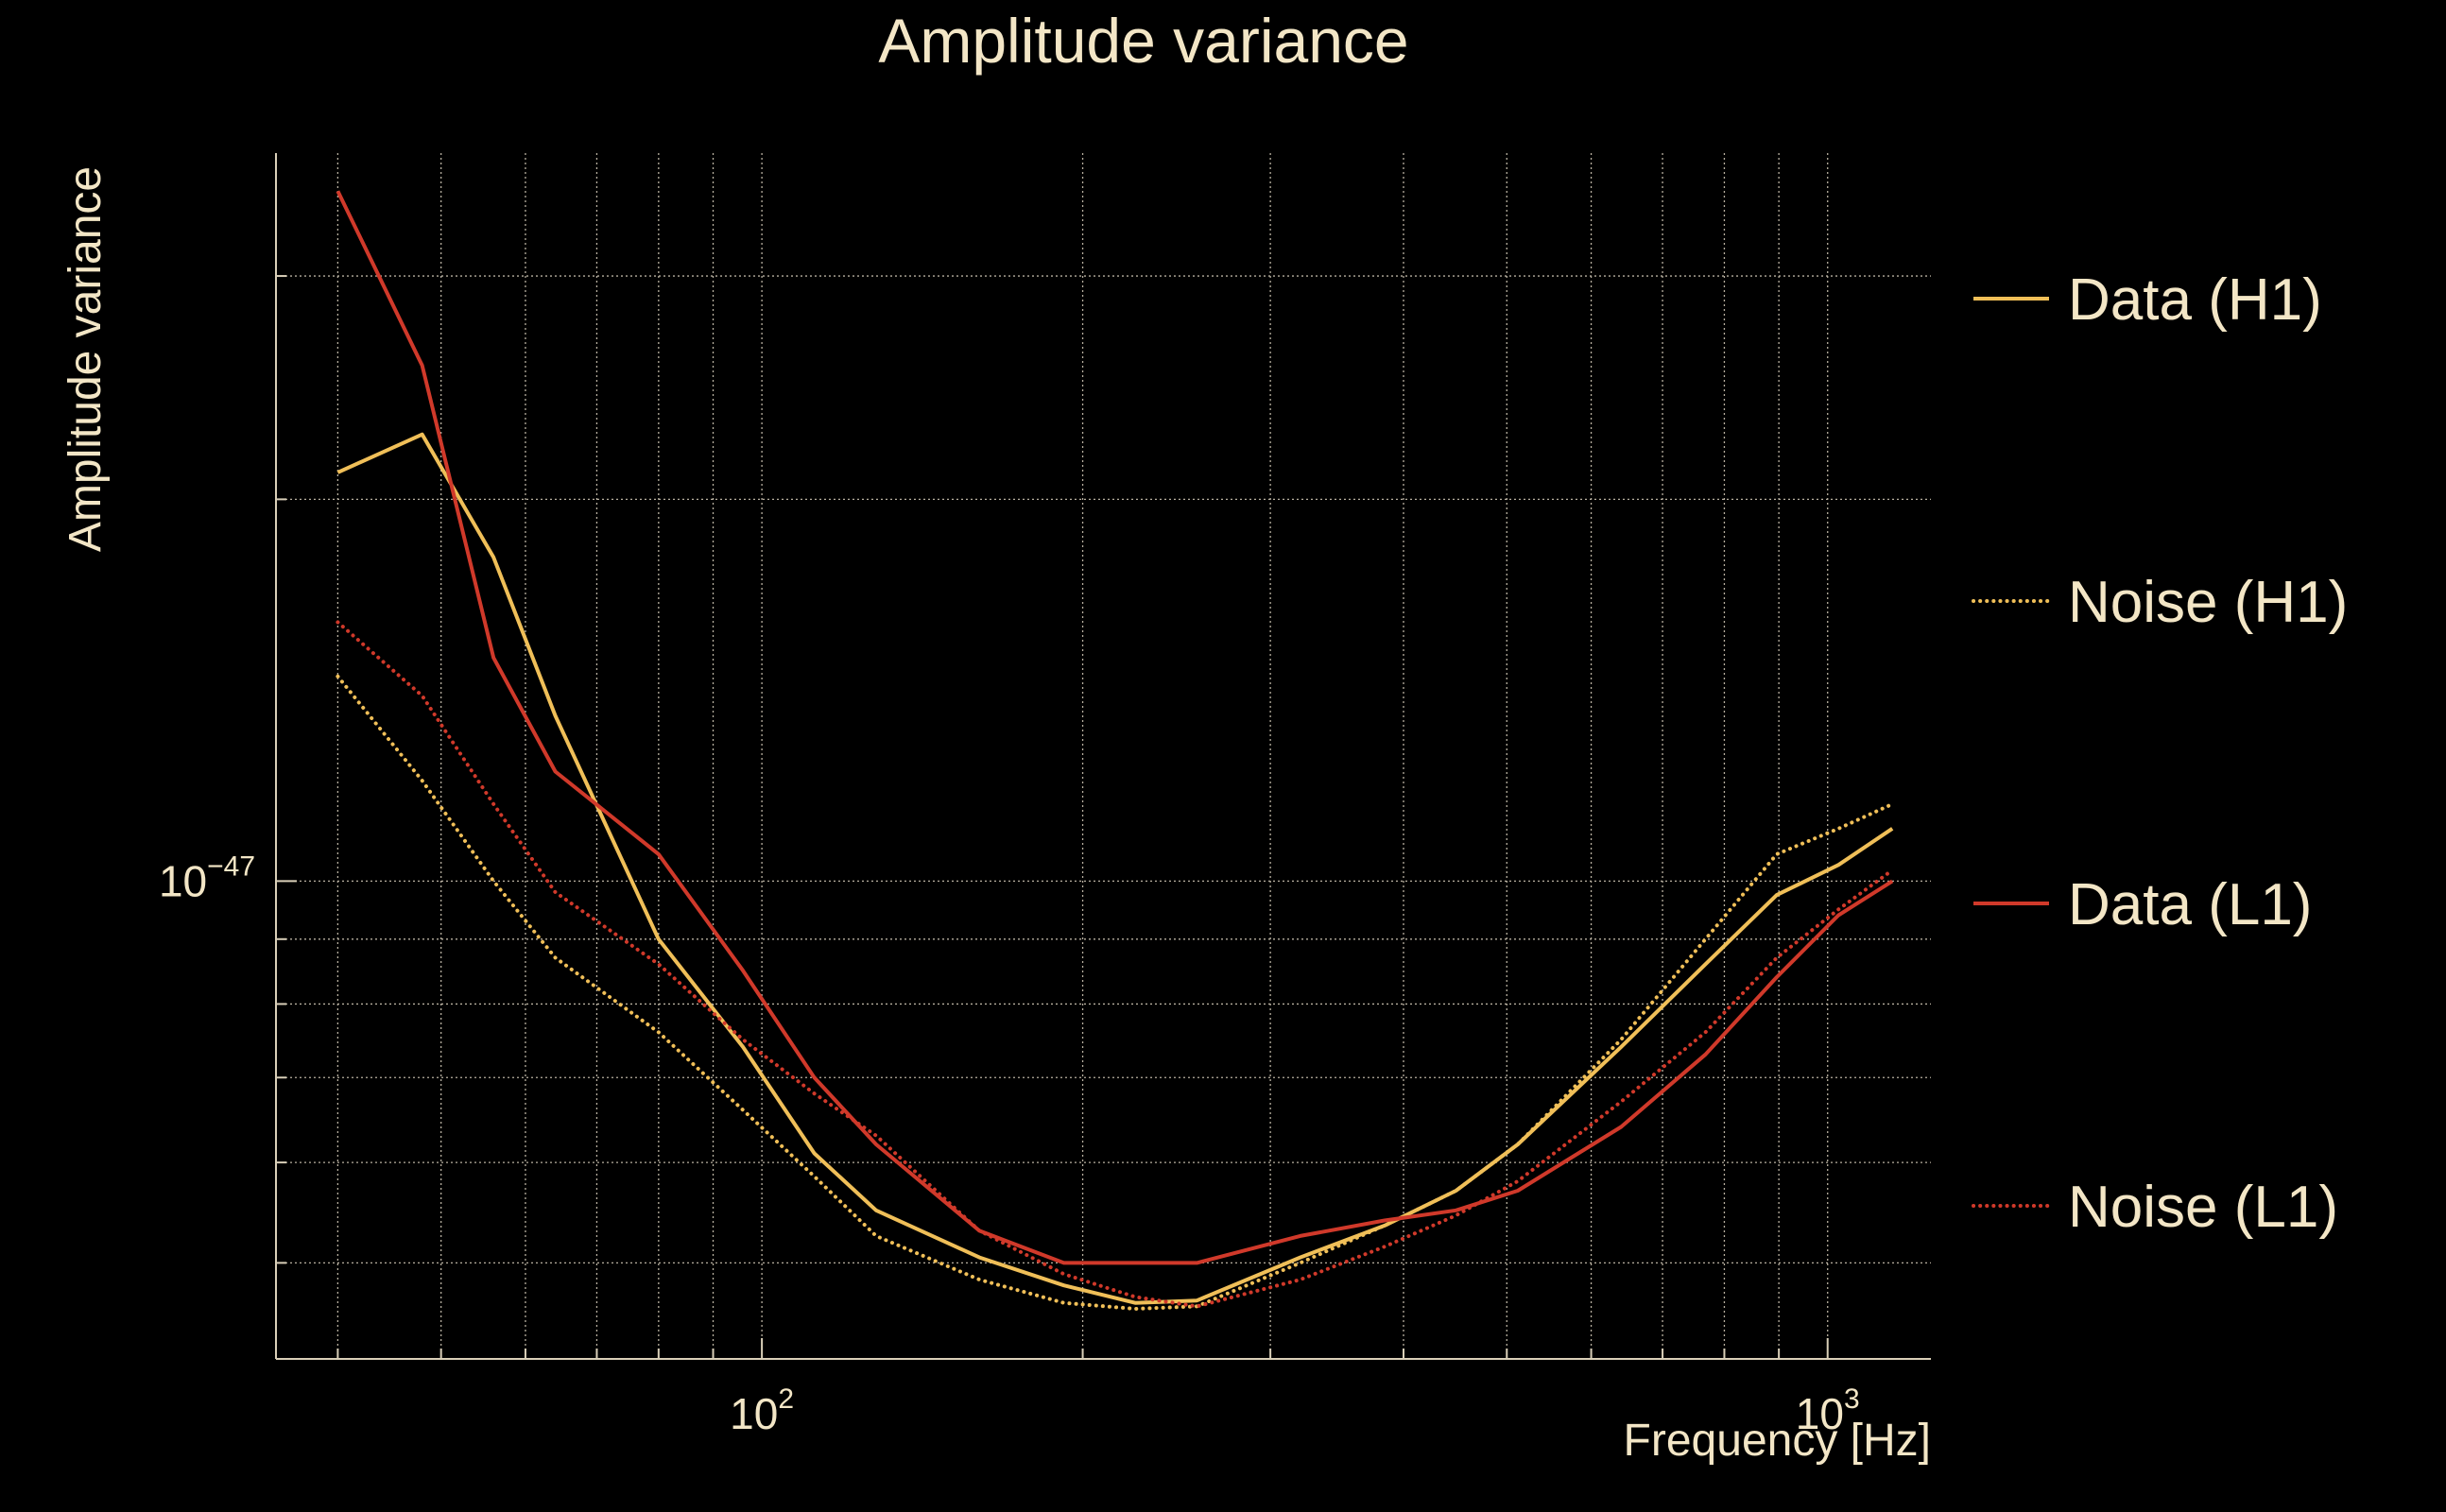 The height and width of the screenshot is (1512, 2446). Describe the element at coordinates (1828, 1410) in the screenshot. I see `x-tick-label: 10³` at that location.